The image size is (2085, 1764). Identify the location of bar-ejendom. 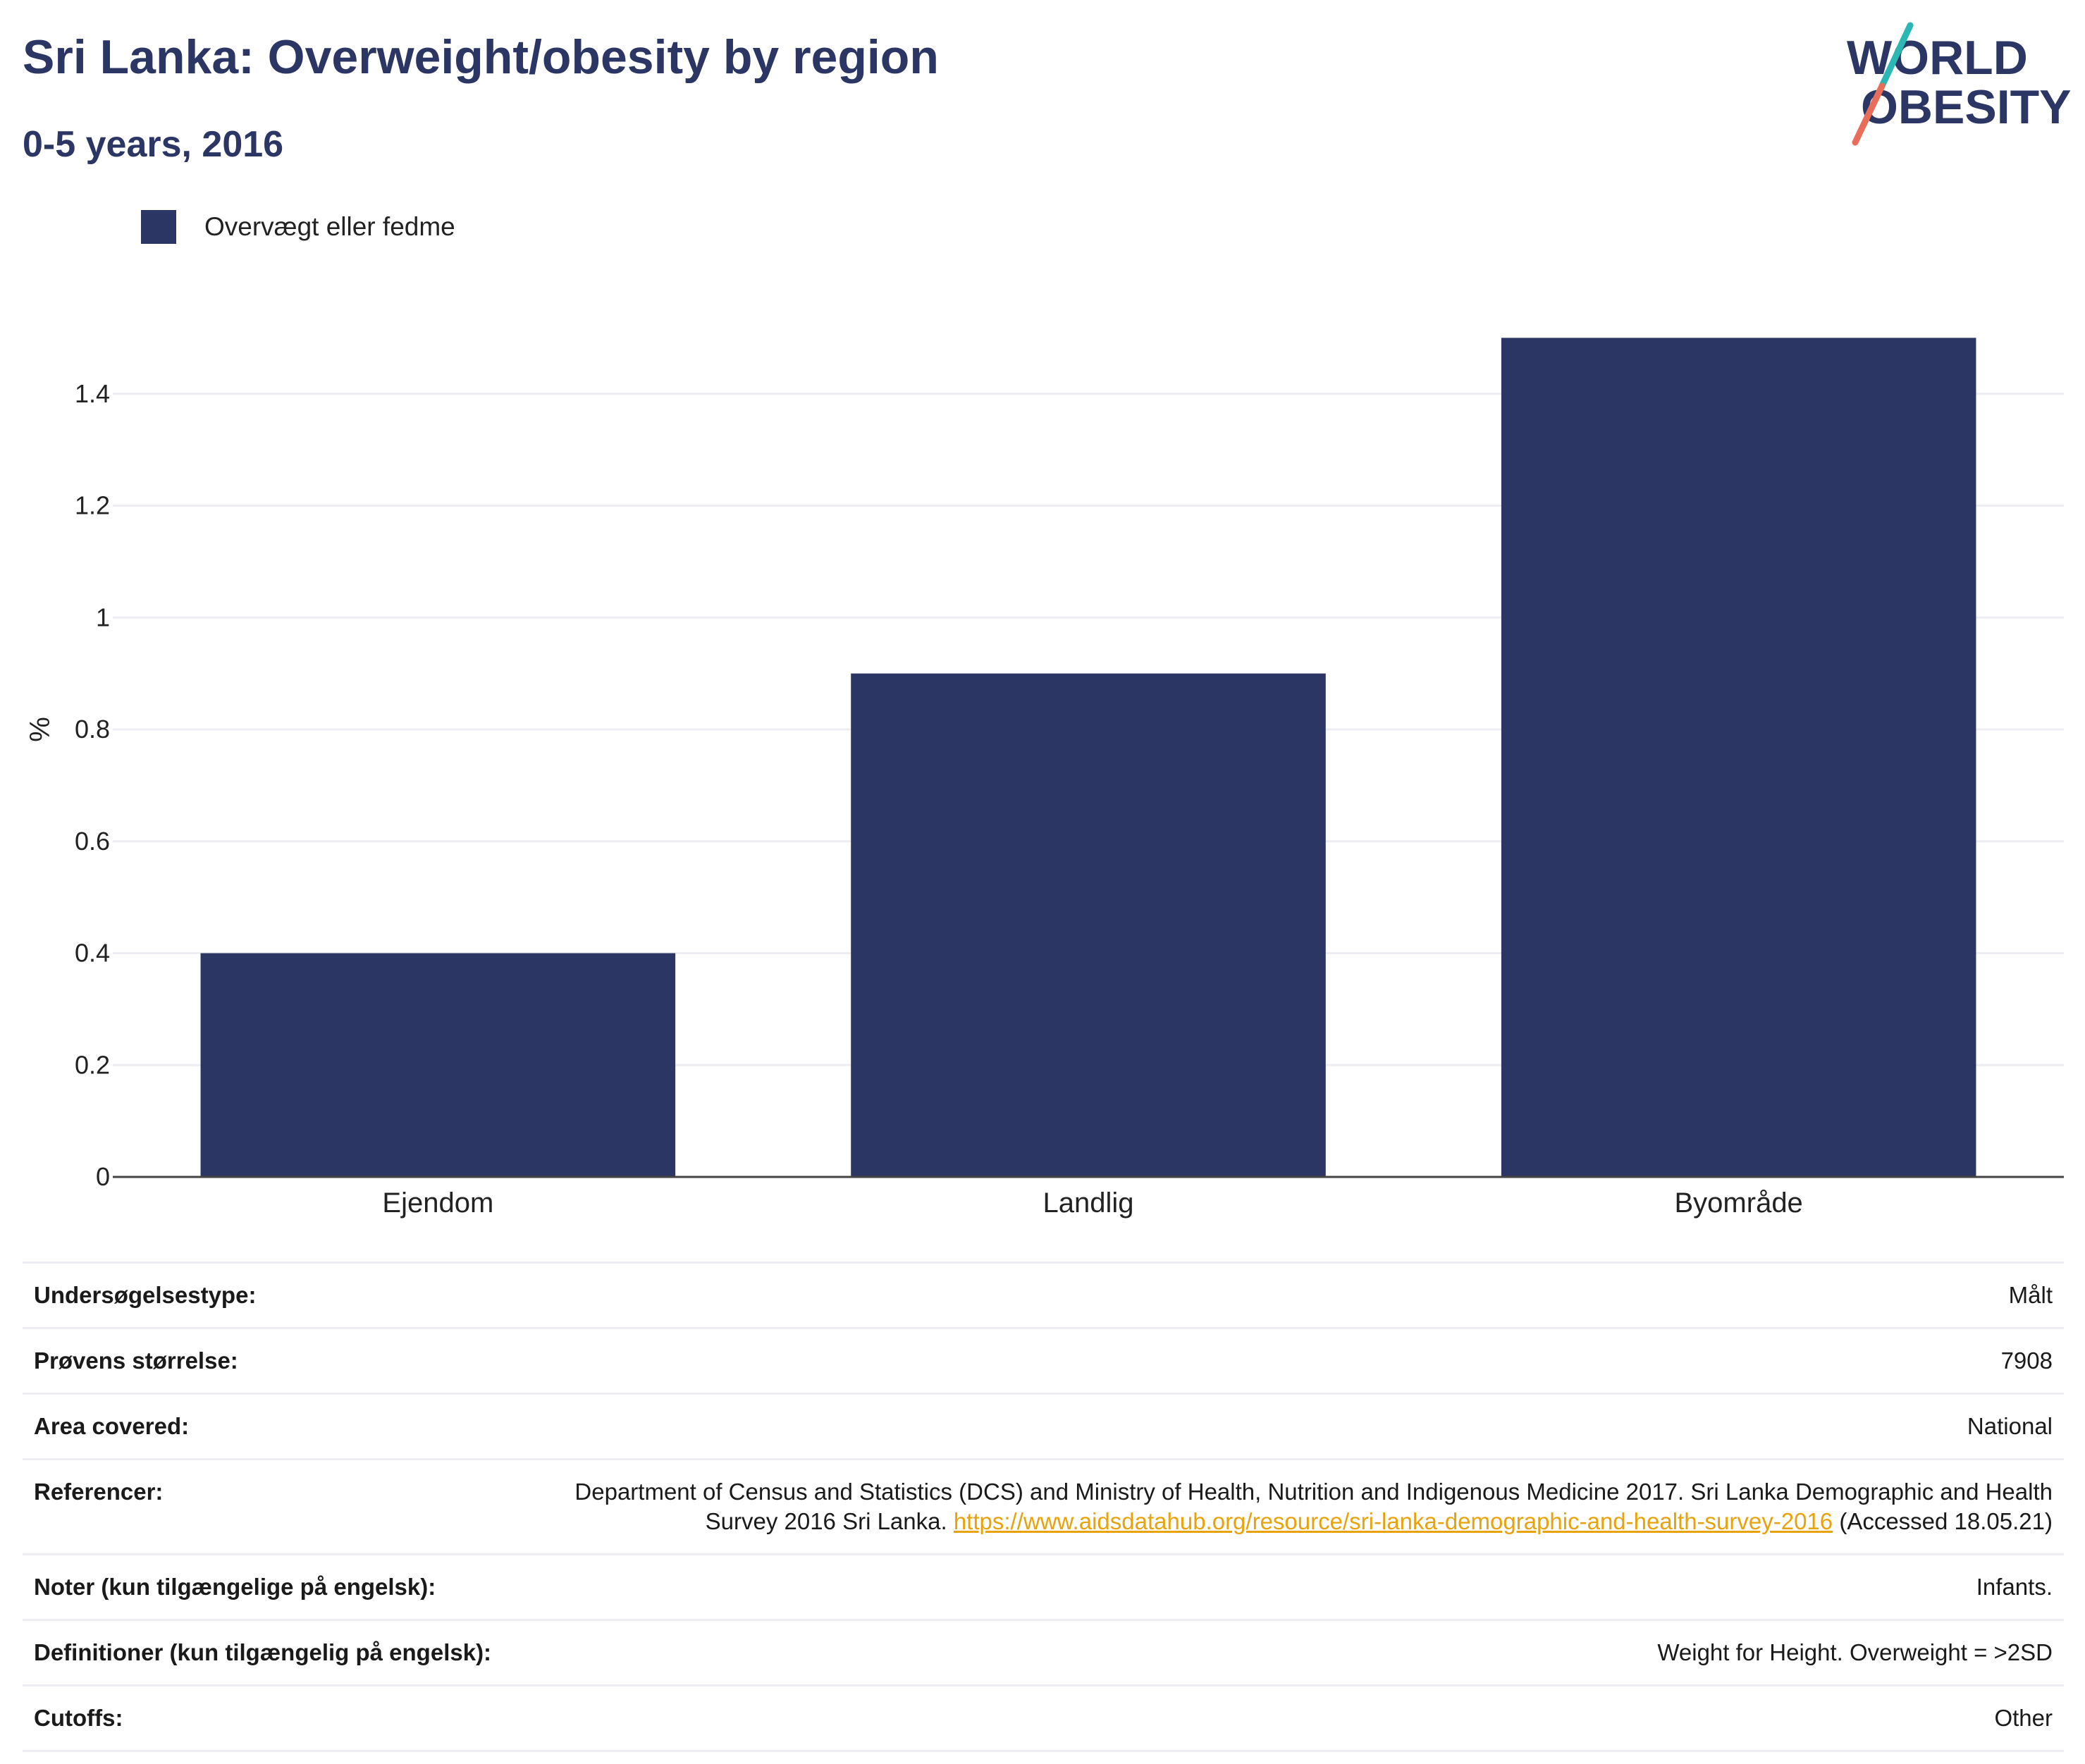
(438, 1065).